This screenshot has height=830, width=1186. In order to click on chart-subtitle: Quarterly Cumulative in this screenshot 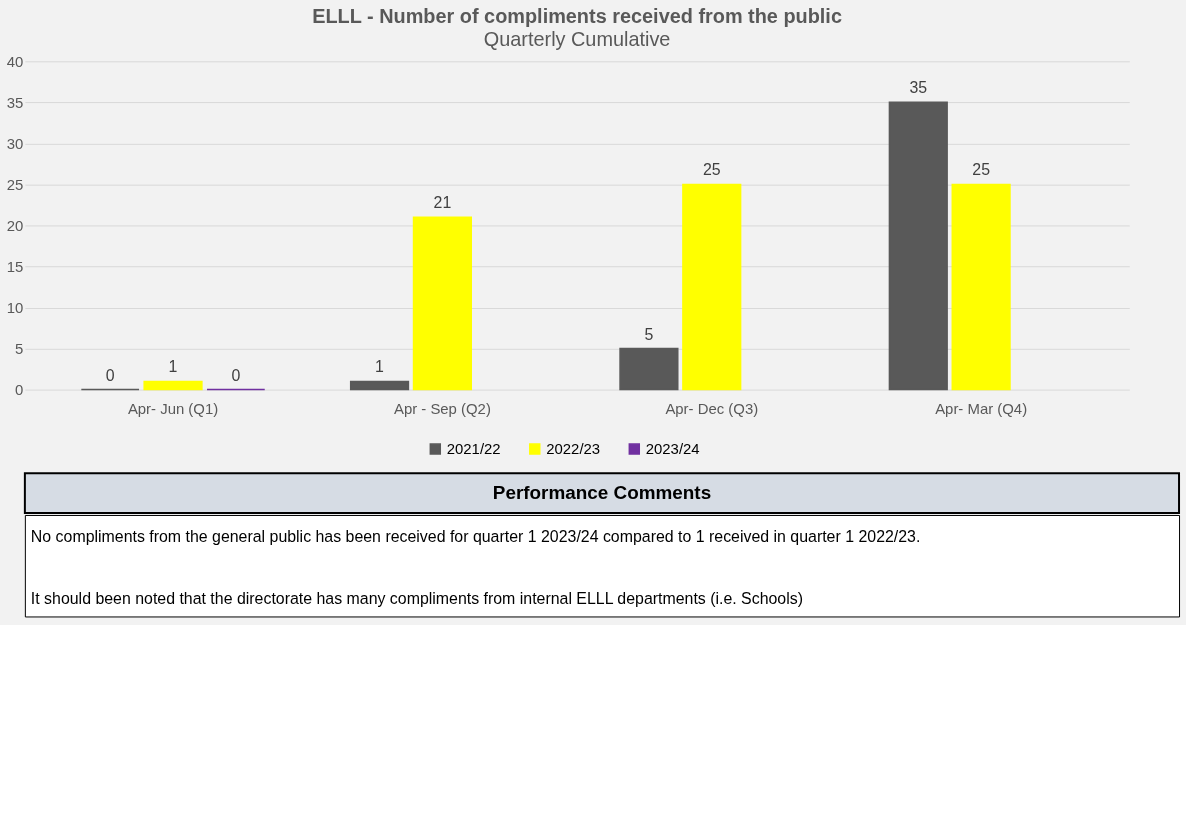, I will do `click(577, 39)`.